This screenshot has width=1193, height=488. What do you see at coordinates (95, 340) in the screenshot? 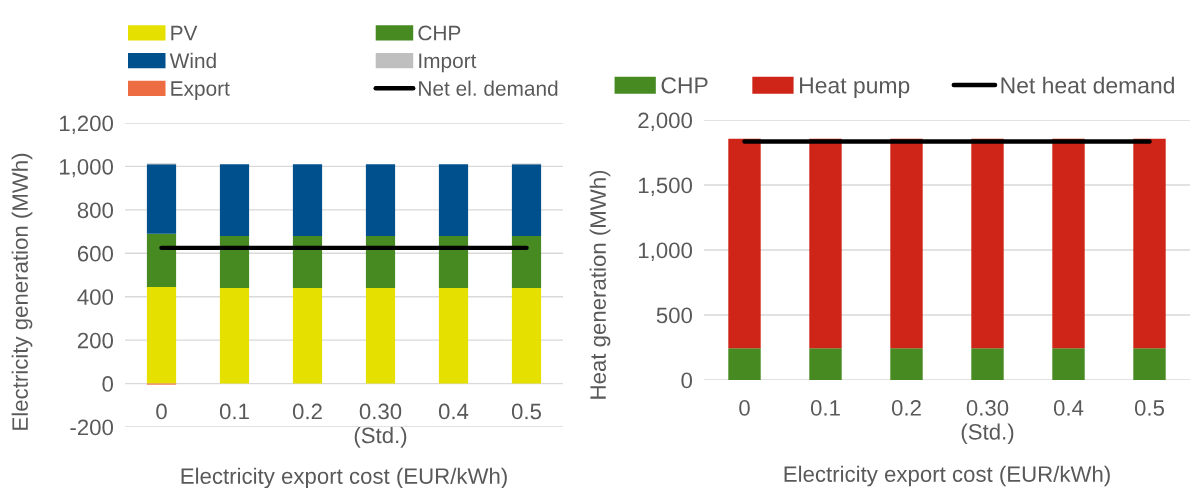
I see `y-tick-label: 200` at bounding box center [95, 340].